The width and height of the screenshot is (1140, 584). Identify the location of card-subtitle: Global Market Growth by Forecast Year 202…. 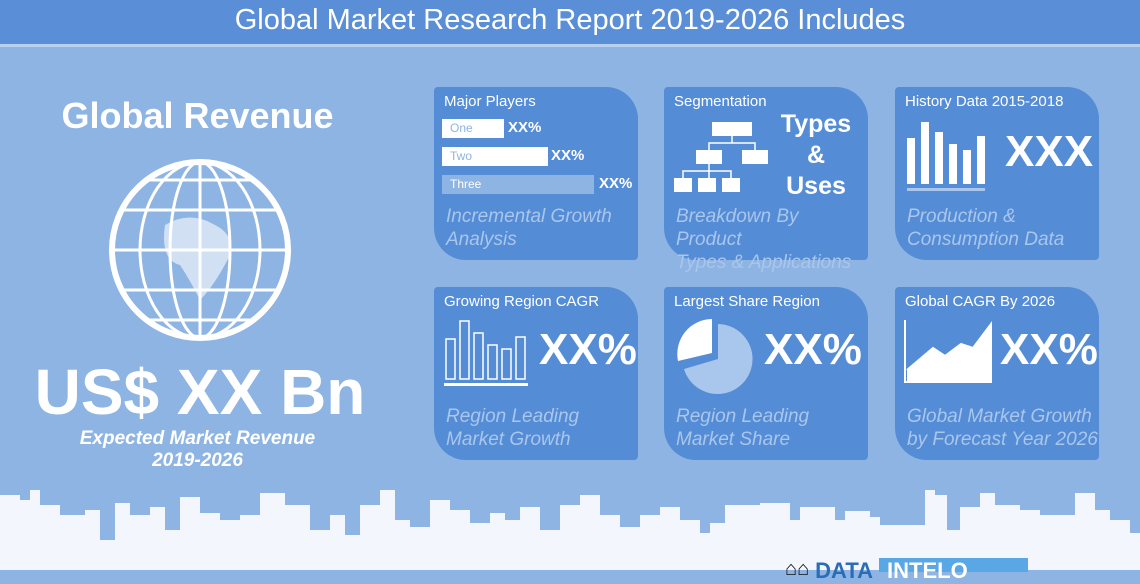
(1002, 428).